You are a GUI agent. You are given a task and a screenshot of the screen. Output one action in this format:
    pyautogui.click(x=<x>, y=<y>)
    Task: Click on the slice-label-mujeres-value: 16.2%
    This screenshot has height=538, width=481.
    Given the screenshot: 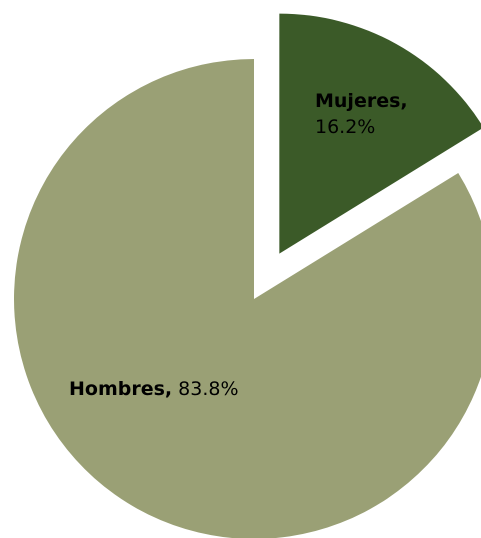 What is the action you would take?
    pyautogui.click(x=345, y=127)
    